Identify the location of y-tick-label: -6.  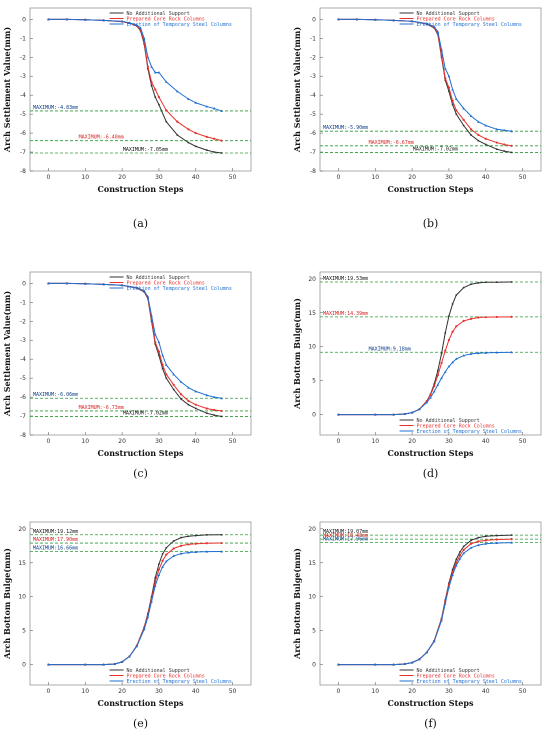
(23, 133).